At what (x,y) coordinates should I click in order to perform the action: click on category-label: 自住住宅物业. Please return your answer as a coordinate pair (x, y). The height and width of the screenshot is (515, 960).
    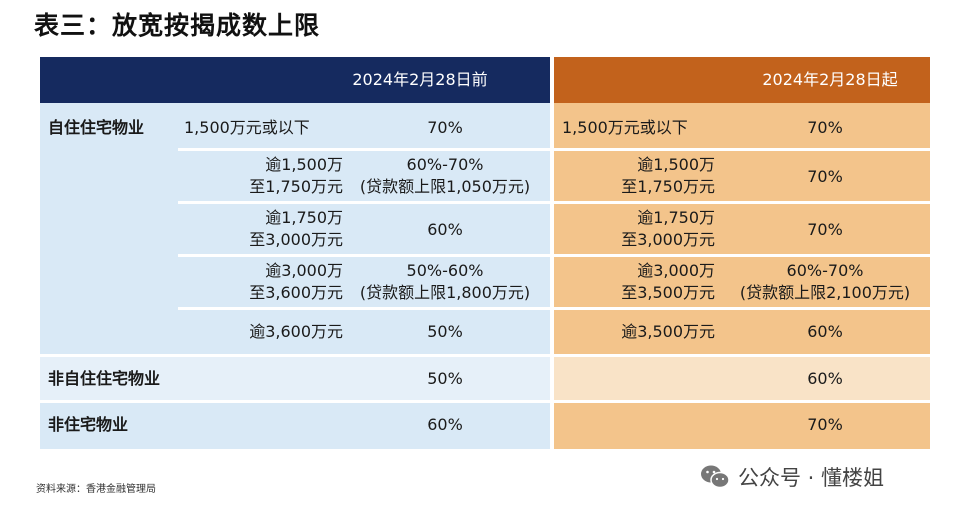
    Looking at the image, I should click on (96, 127).